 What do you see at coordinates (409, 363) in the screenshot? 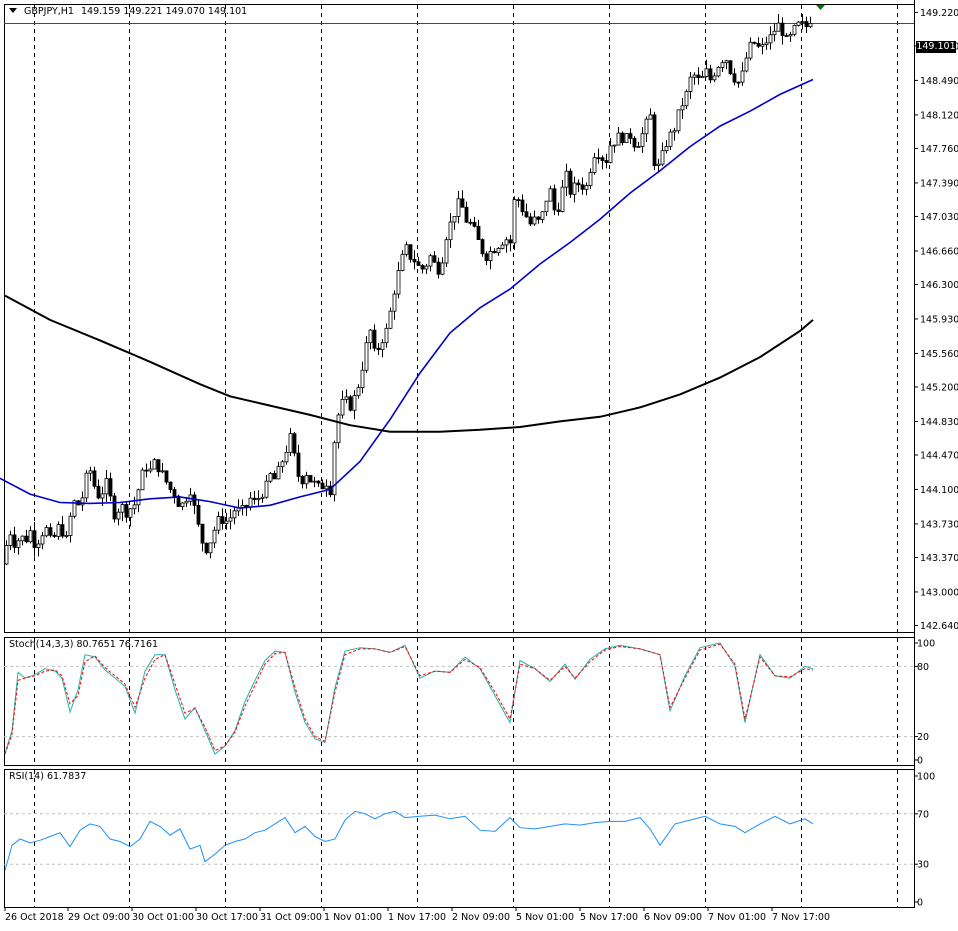
I see `moving-average-slow` at bounding box center [409, 363].